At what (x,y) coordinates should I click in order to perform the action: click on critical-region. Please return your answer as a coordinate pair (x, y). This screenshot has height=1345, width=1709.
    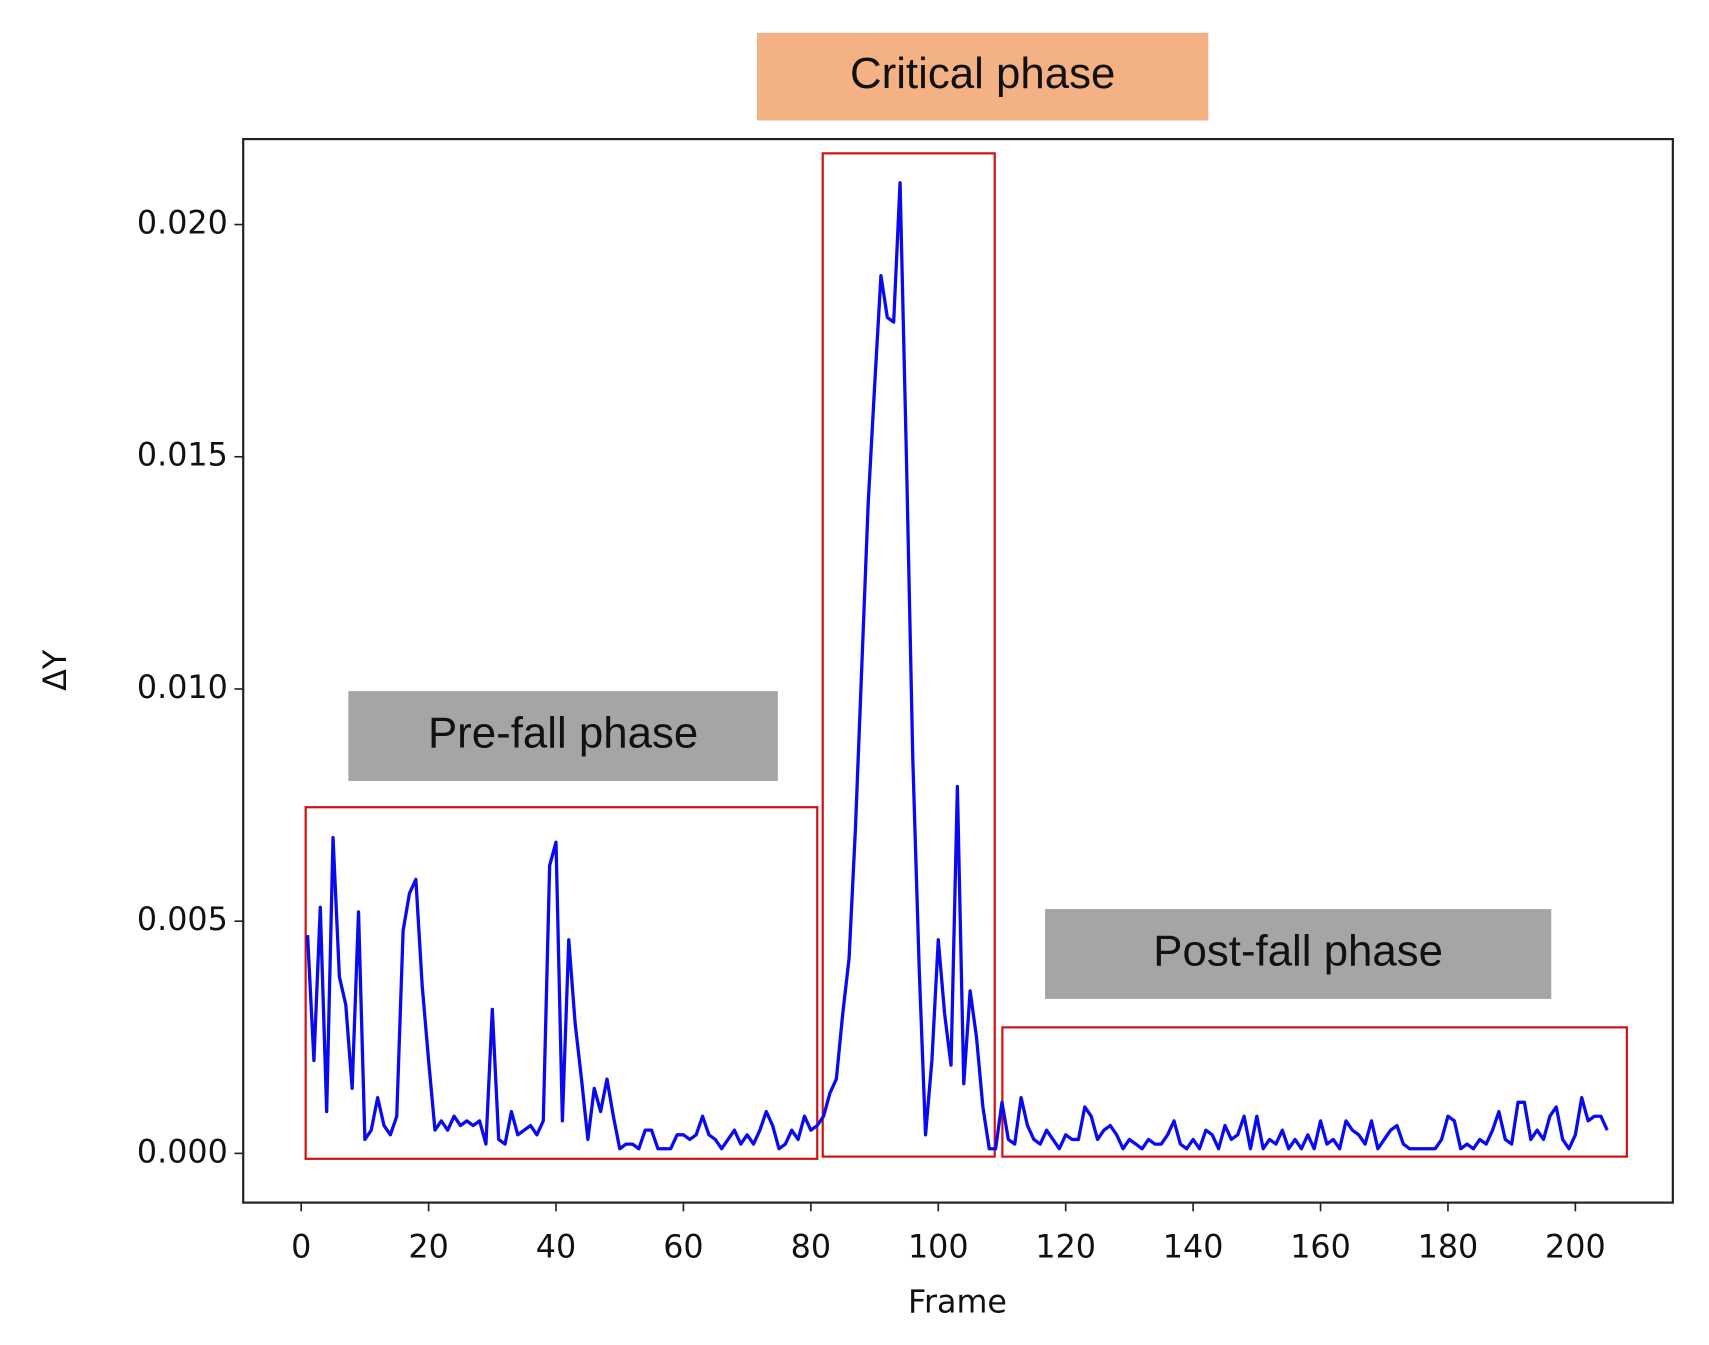
    Looking at the image, I should click on (908, 655).